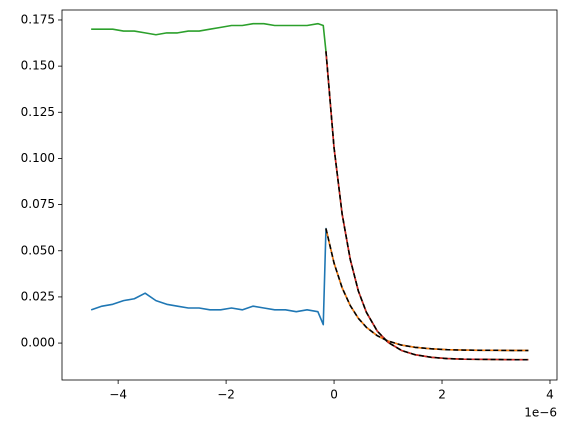 This screenshot has width=568, height=431. Describe the element at coordinates (550, 395) in the screenshot. I see `x-tick-label: 4` at that location.